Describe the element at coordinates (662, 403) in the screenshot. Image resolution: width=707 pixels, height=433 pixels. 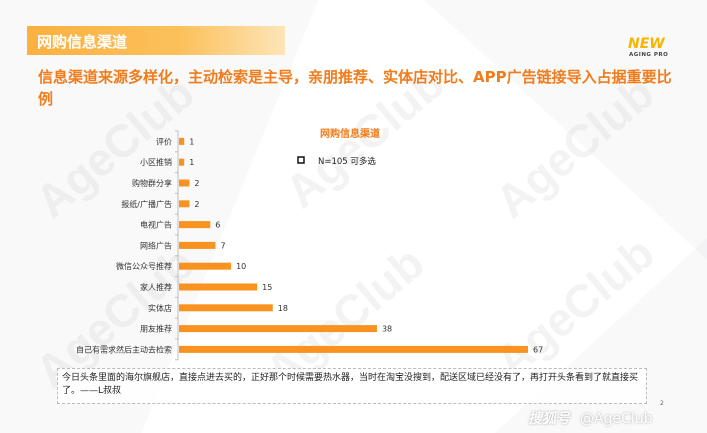
I see `page-number: 2` at that location.